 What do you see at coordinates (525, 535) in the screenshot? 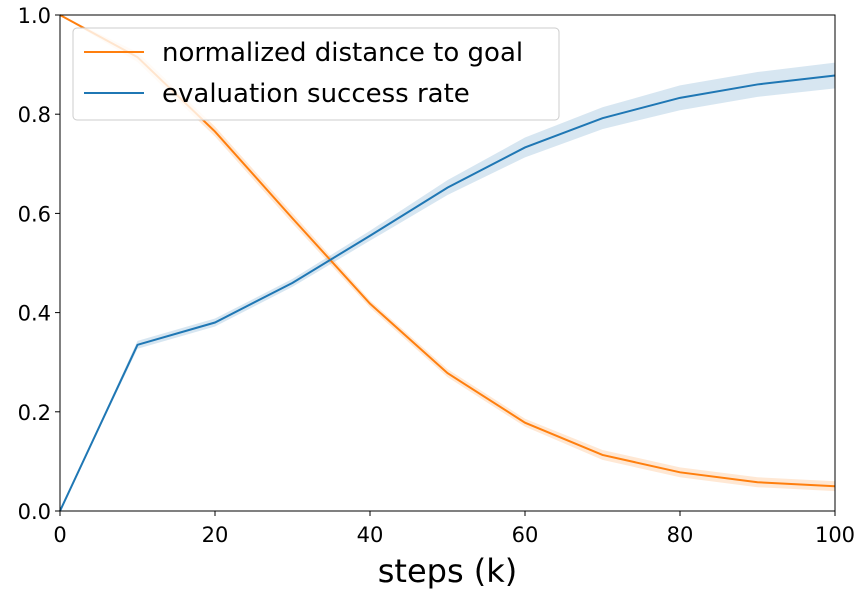
I see `x-tick-label: 60` at bounding box center [525, 535].